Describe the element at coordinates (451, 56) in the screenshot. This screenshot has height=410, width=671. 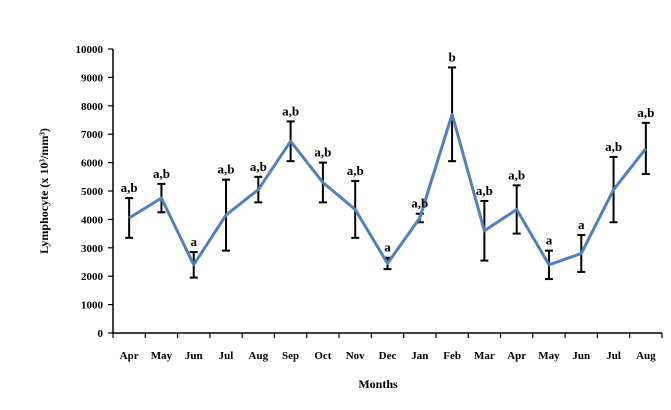
I see `significance-label: b` at that location.